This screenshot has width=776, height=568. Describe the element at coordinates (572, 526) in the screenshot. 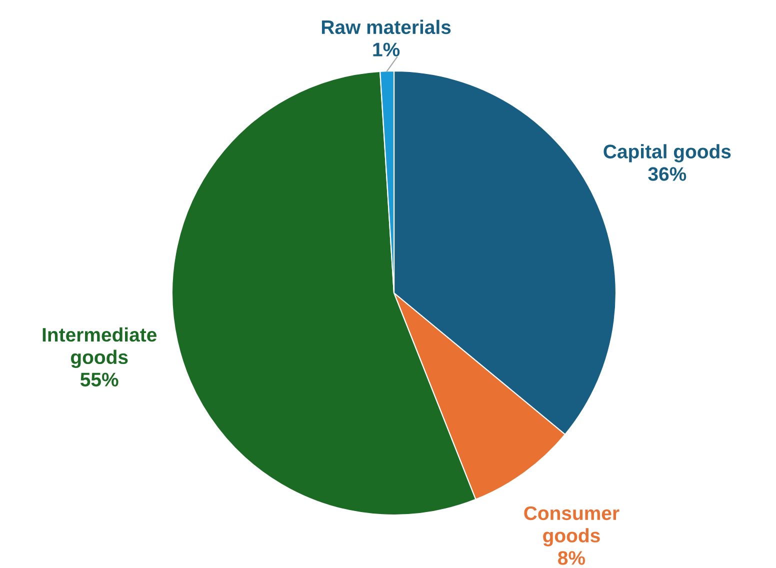

I see `slice-label: Consumer goods` at that location.